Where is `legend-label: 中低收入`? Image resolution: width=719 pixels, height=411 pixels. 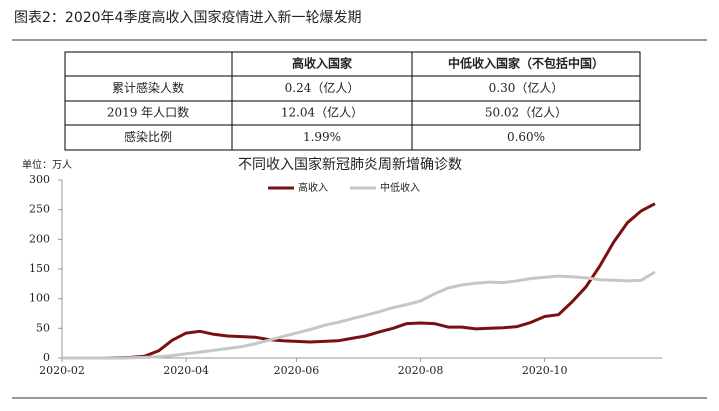
legend-label: 中低收入 is located at coordinates (400, 187).